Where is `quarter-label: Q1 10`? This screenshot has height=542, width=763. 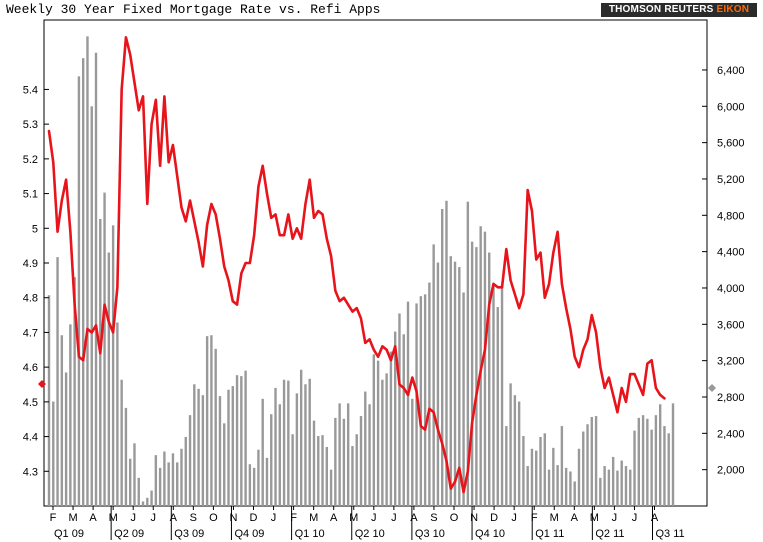 quarter-label: Q1 10 is located at coordinates (310, 534).